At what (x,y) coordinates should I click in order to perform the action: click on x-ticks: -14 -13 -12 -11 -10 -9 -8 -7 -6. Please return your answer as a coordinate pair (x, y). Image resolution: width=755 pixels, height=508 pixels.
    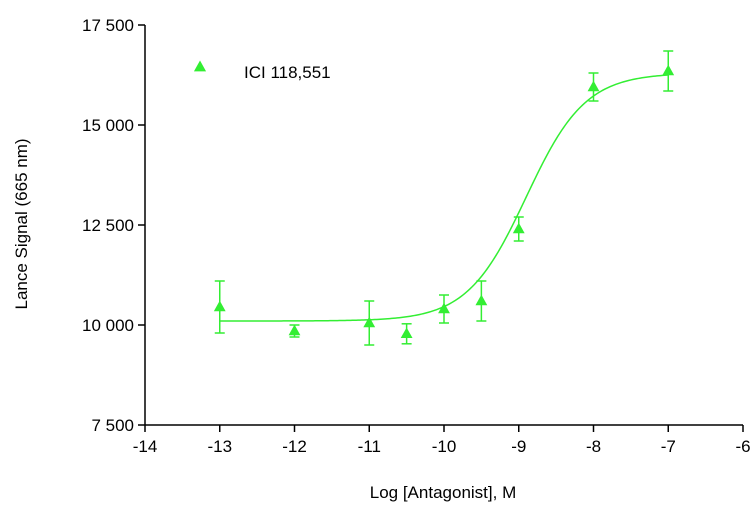
    Looking at the image, I should click on (442, 440).